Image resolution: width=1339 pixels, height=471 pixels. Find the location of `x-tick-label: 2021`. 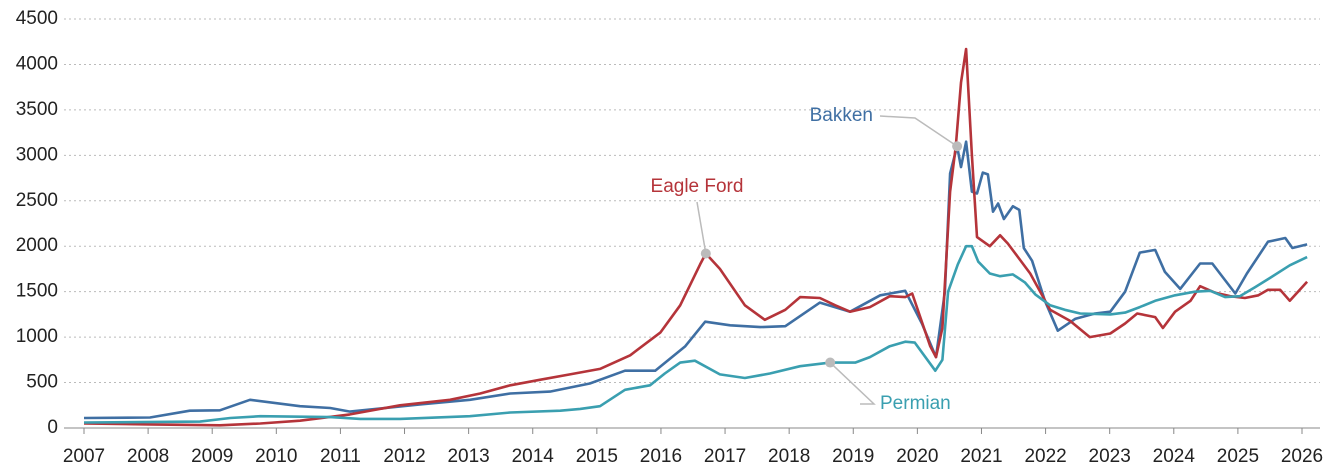

x-tick-label: 2021 is located at coordinates (981, 456).